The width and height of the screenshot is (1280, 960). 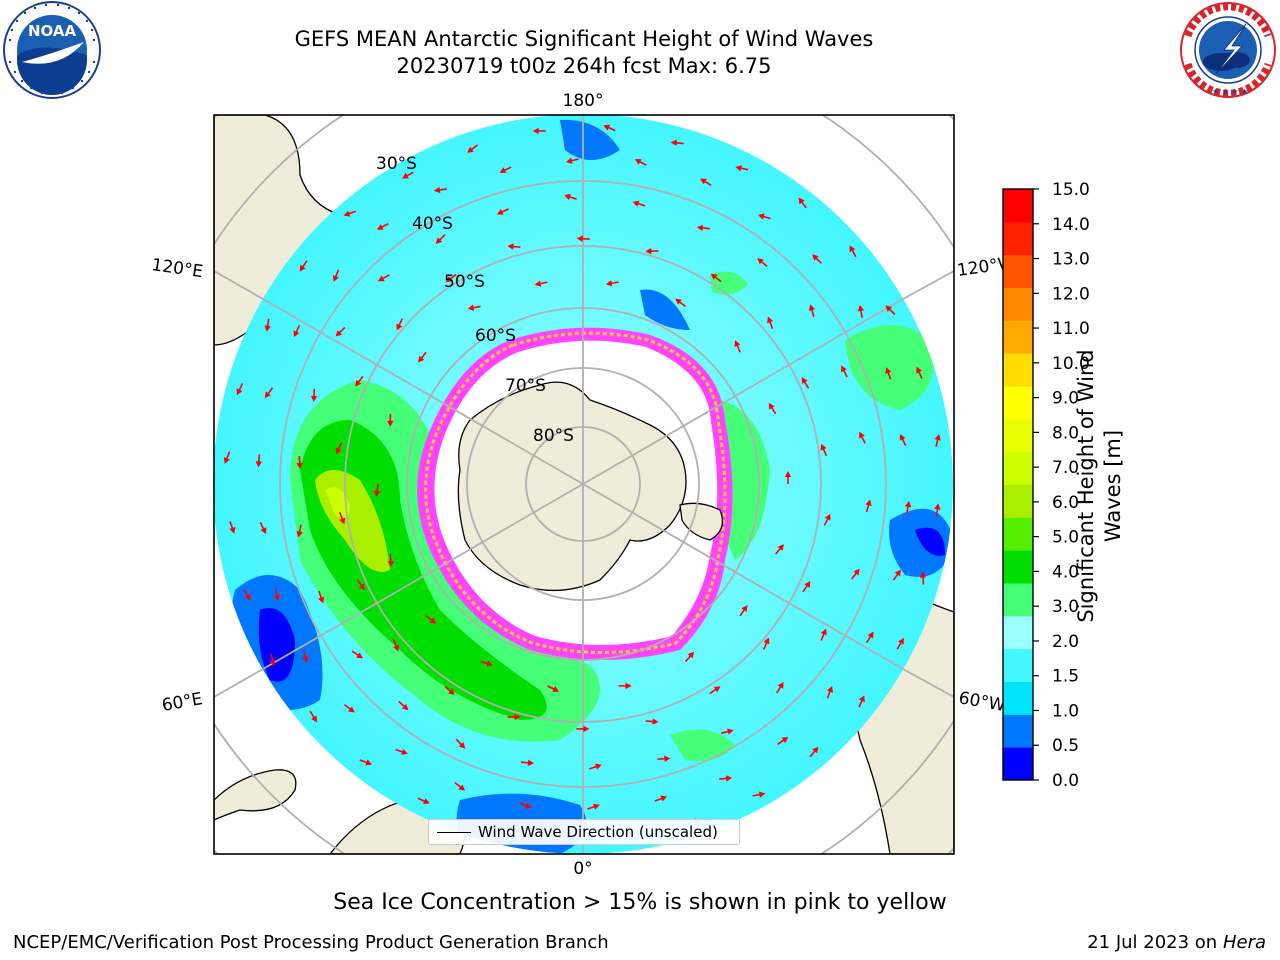 What do you see at coordinates (1065, 746) in the screenshot?
I see `colorbar-tick-label: 0.5` at bounding box center [1065, 746].